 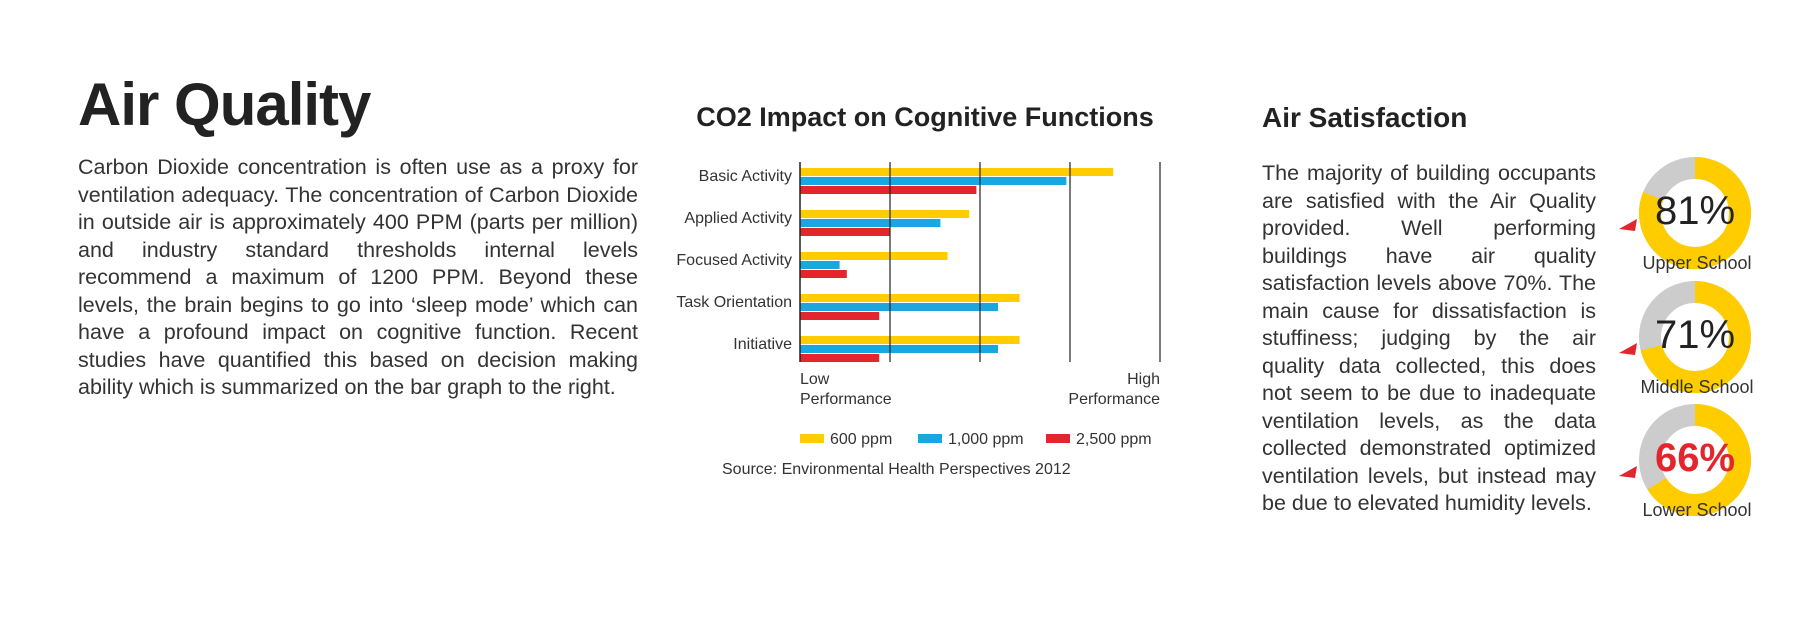 I want to click on bar-basic-activity-1000ppm, so click(x=933, y=181).